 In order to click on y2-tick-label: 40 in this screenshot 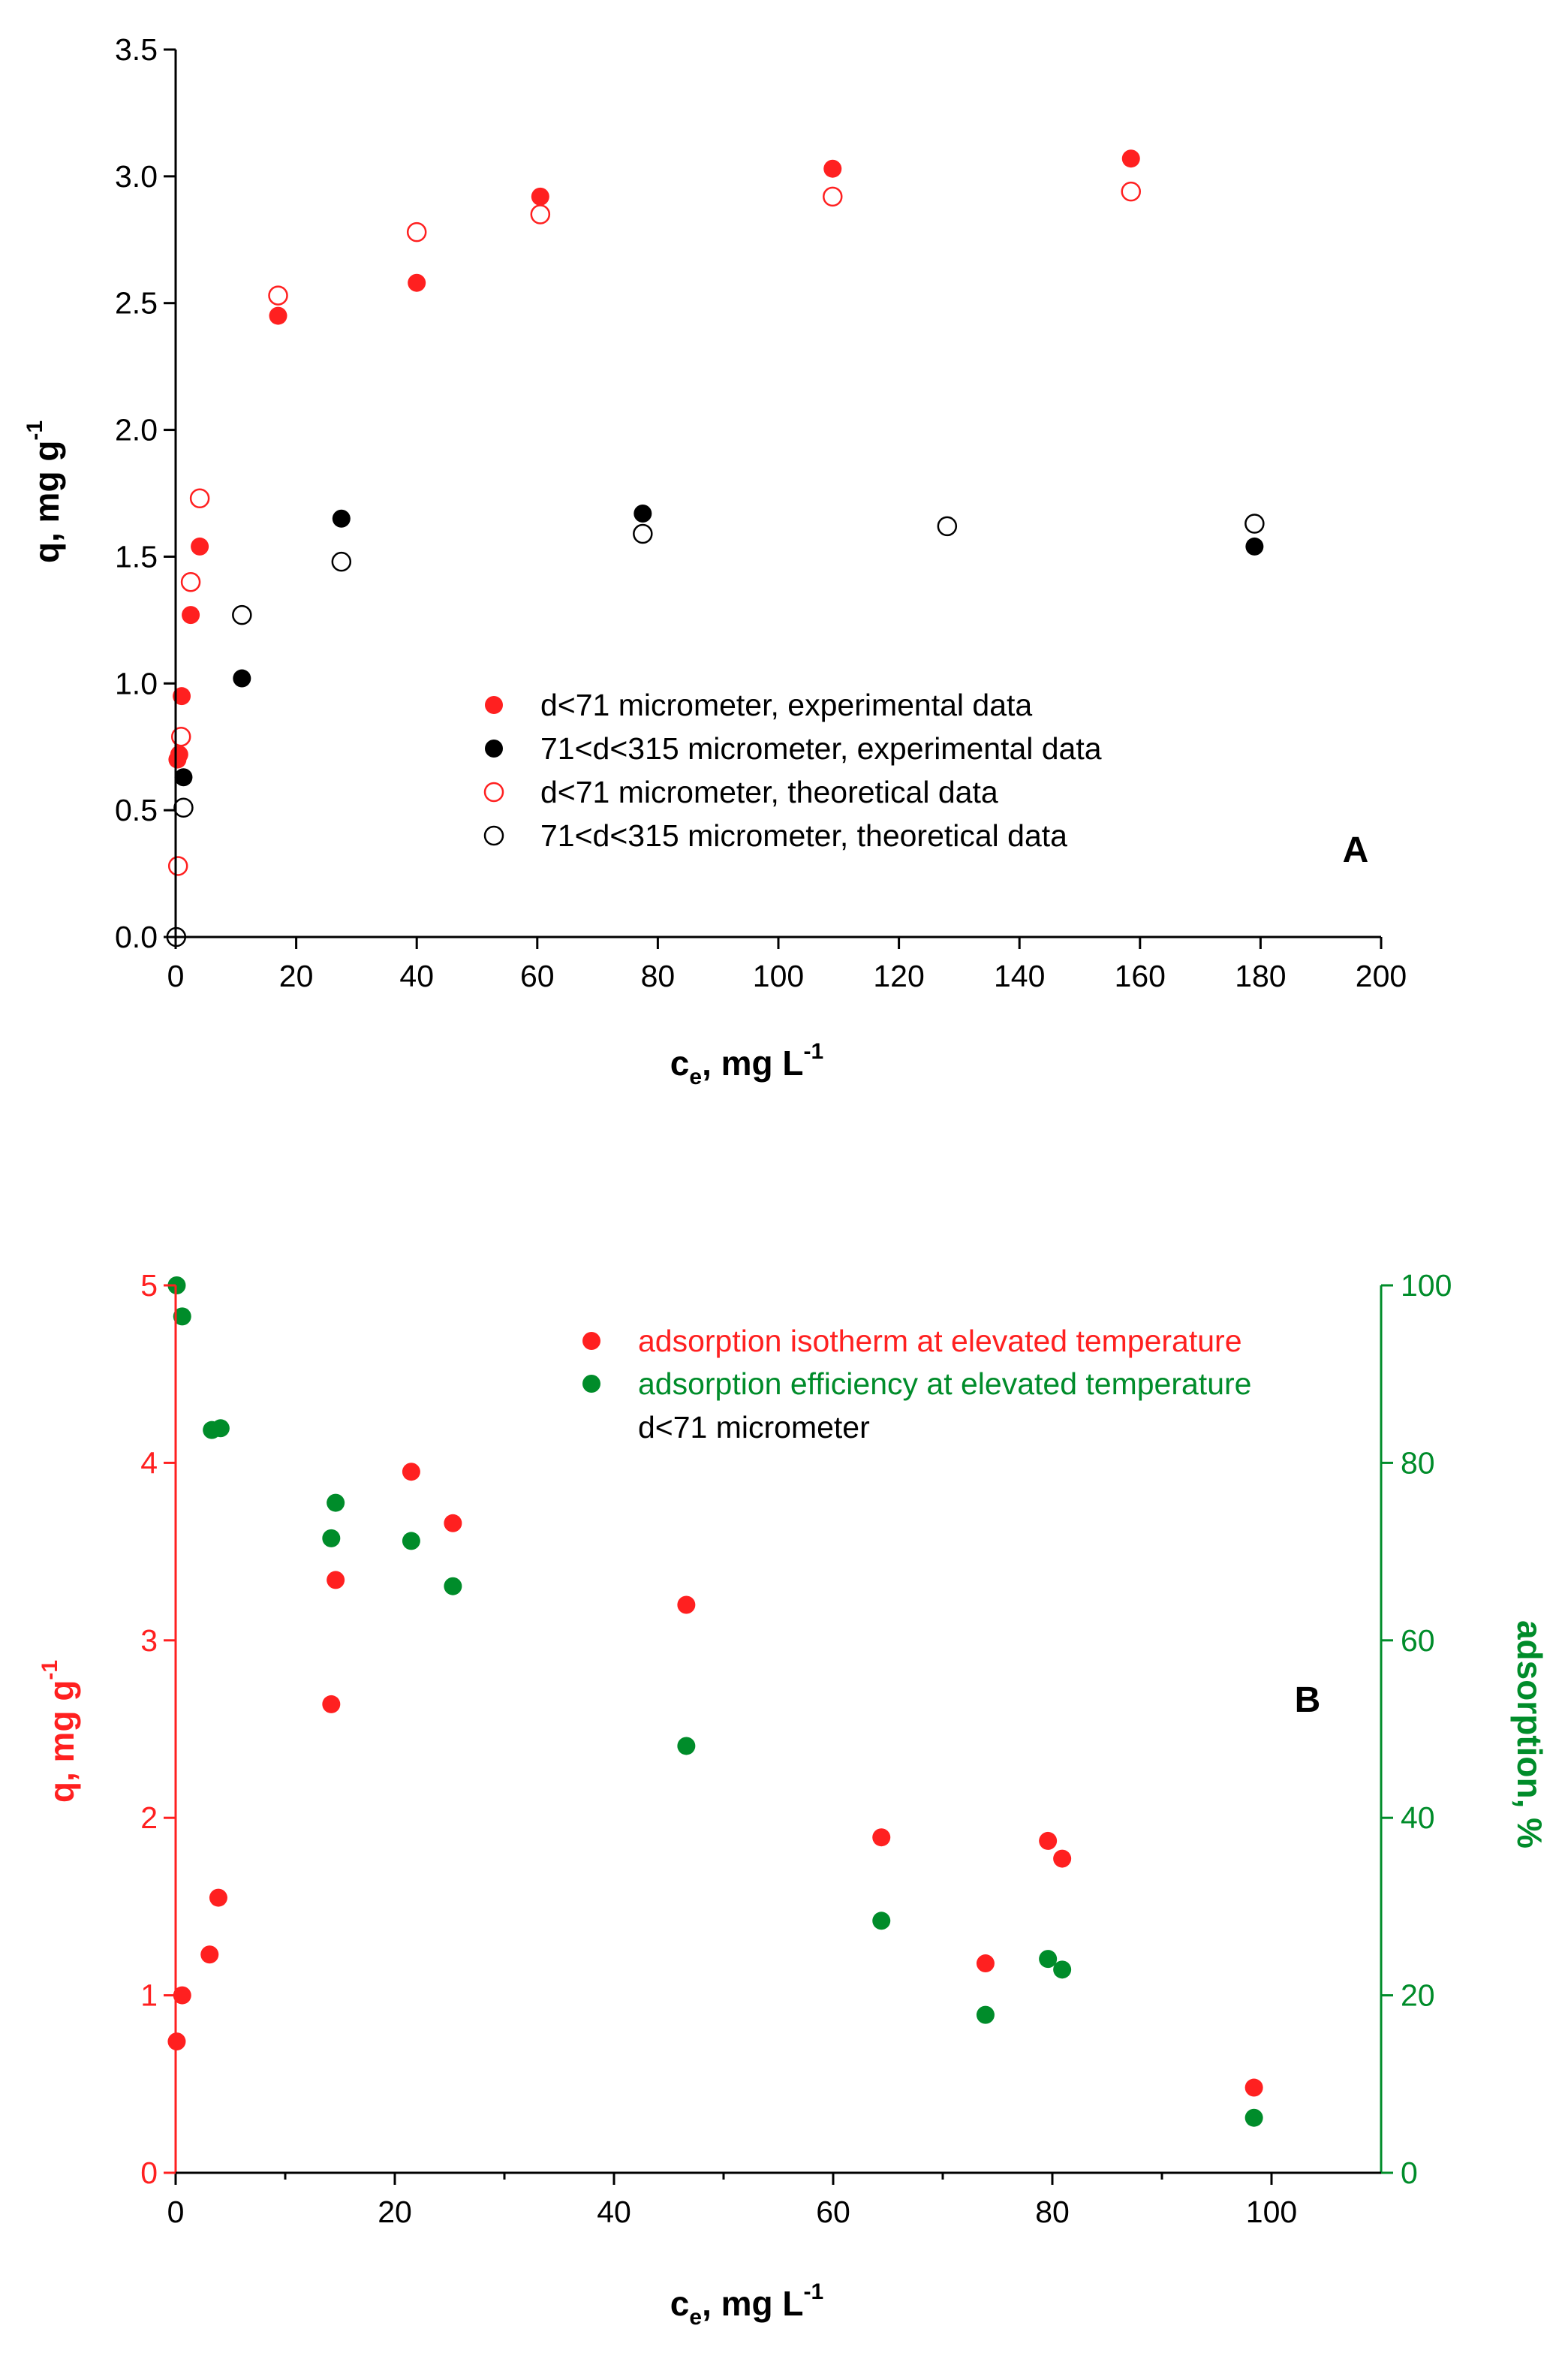, I will do `click(1418, 1817)`.